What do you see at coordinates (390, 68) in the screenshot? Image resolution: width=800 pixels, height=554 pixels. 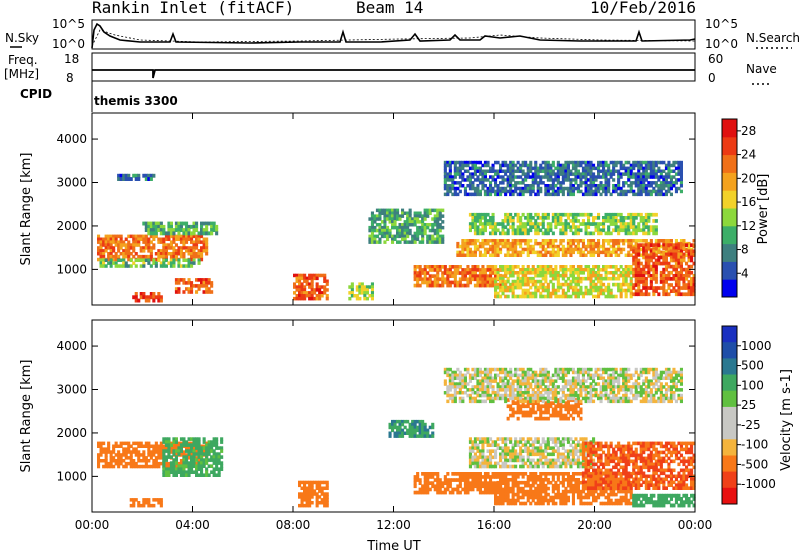 I see `freq-panel: Freq. [MHz] 18 8 Nave 60 0` at bounding box center [390, 68].